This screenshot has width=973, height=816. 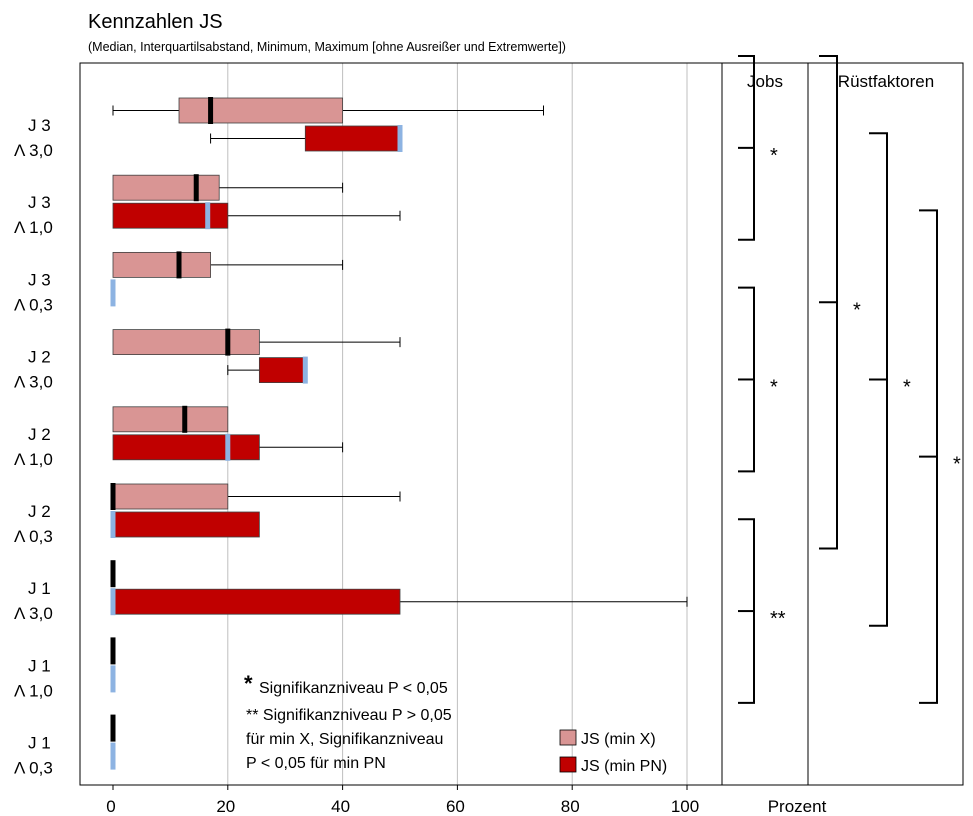 What do you see at coordinates (886, 81) in the screenshot?
I see `ruestfaktoren-panel-header: Rüstfaktoren` at bounding box center [886, 81].